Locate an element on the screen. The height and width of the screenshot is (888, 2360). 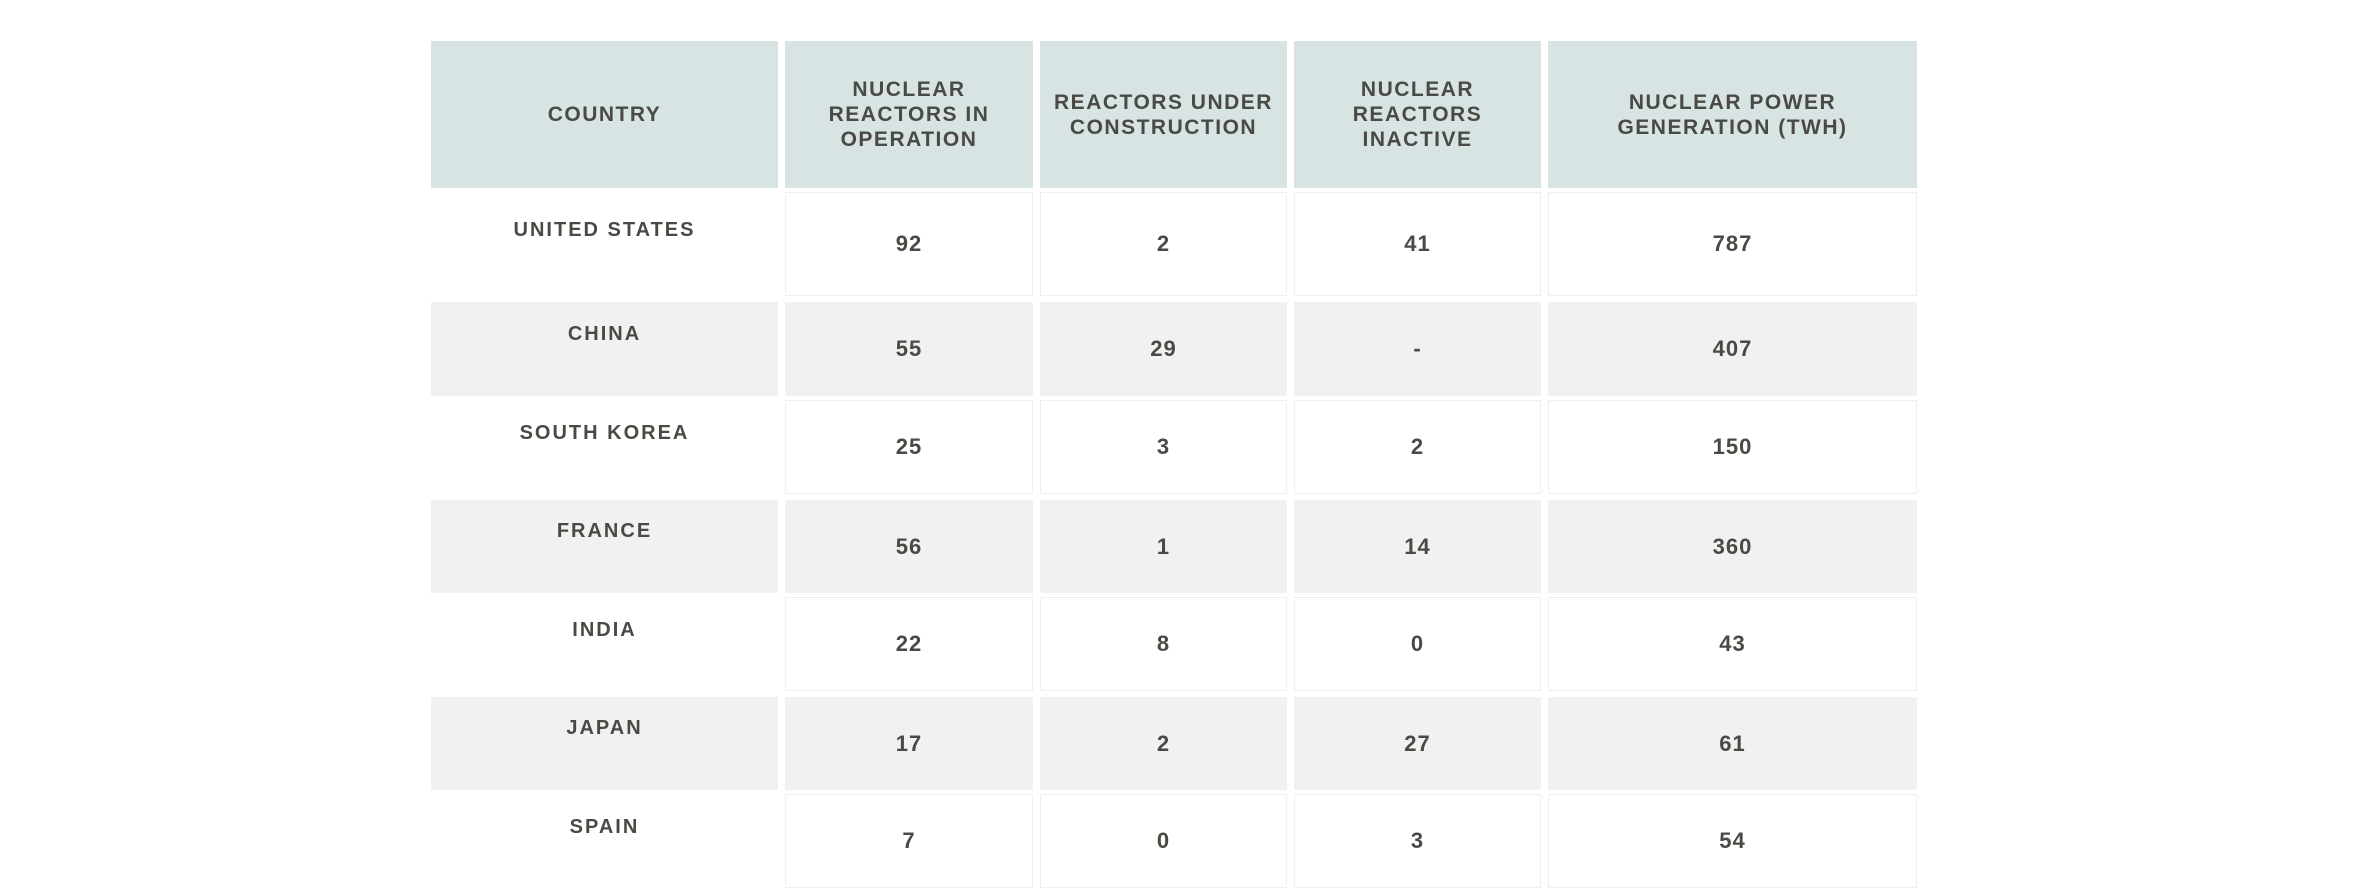
cell-value: 360 is located at coordinates (1732, 546).